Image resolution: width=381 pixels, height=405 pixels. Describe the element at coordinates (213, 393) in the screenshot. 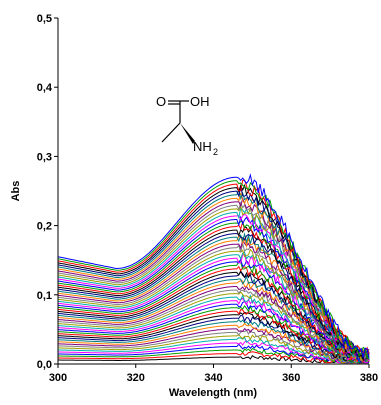

I see `x-axis-label: Wavelength (nm)` at that location.